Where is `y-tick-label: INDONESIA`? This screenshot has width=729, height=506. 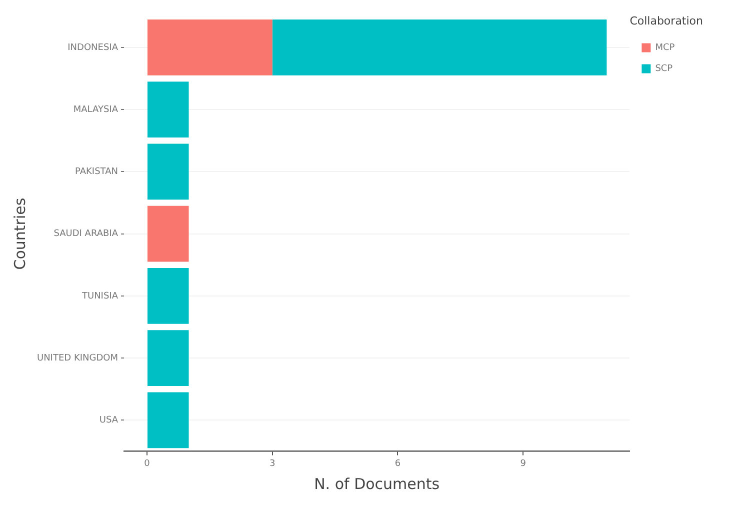 y-tick-label: INDONESIA is located at coordinates (93, 47).